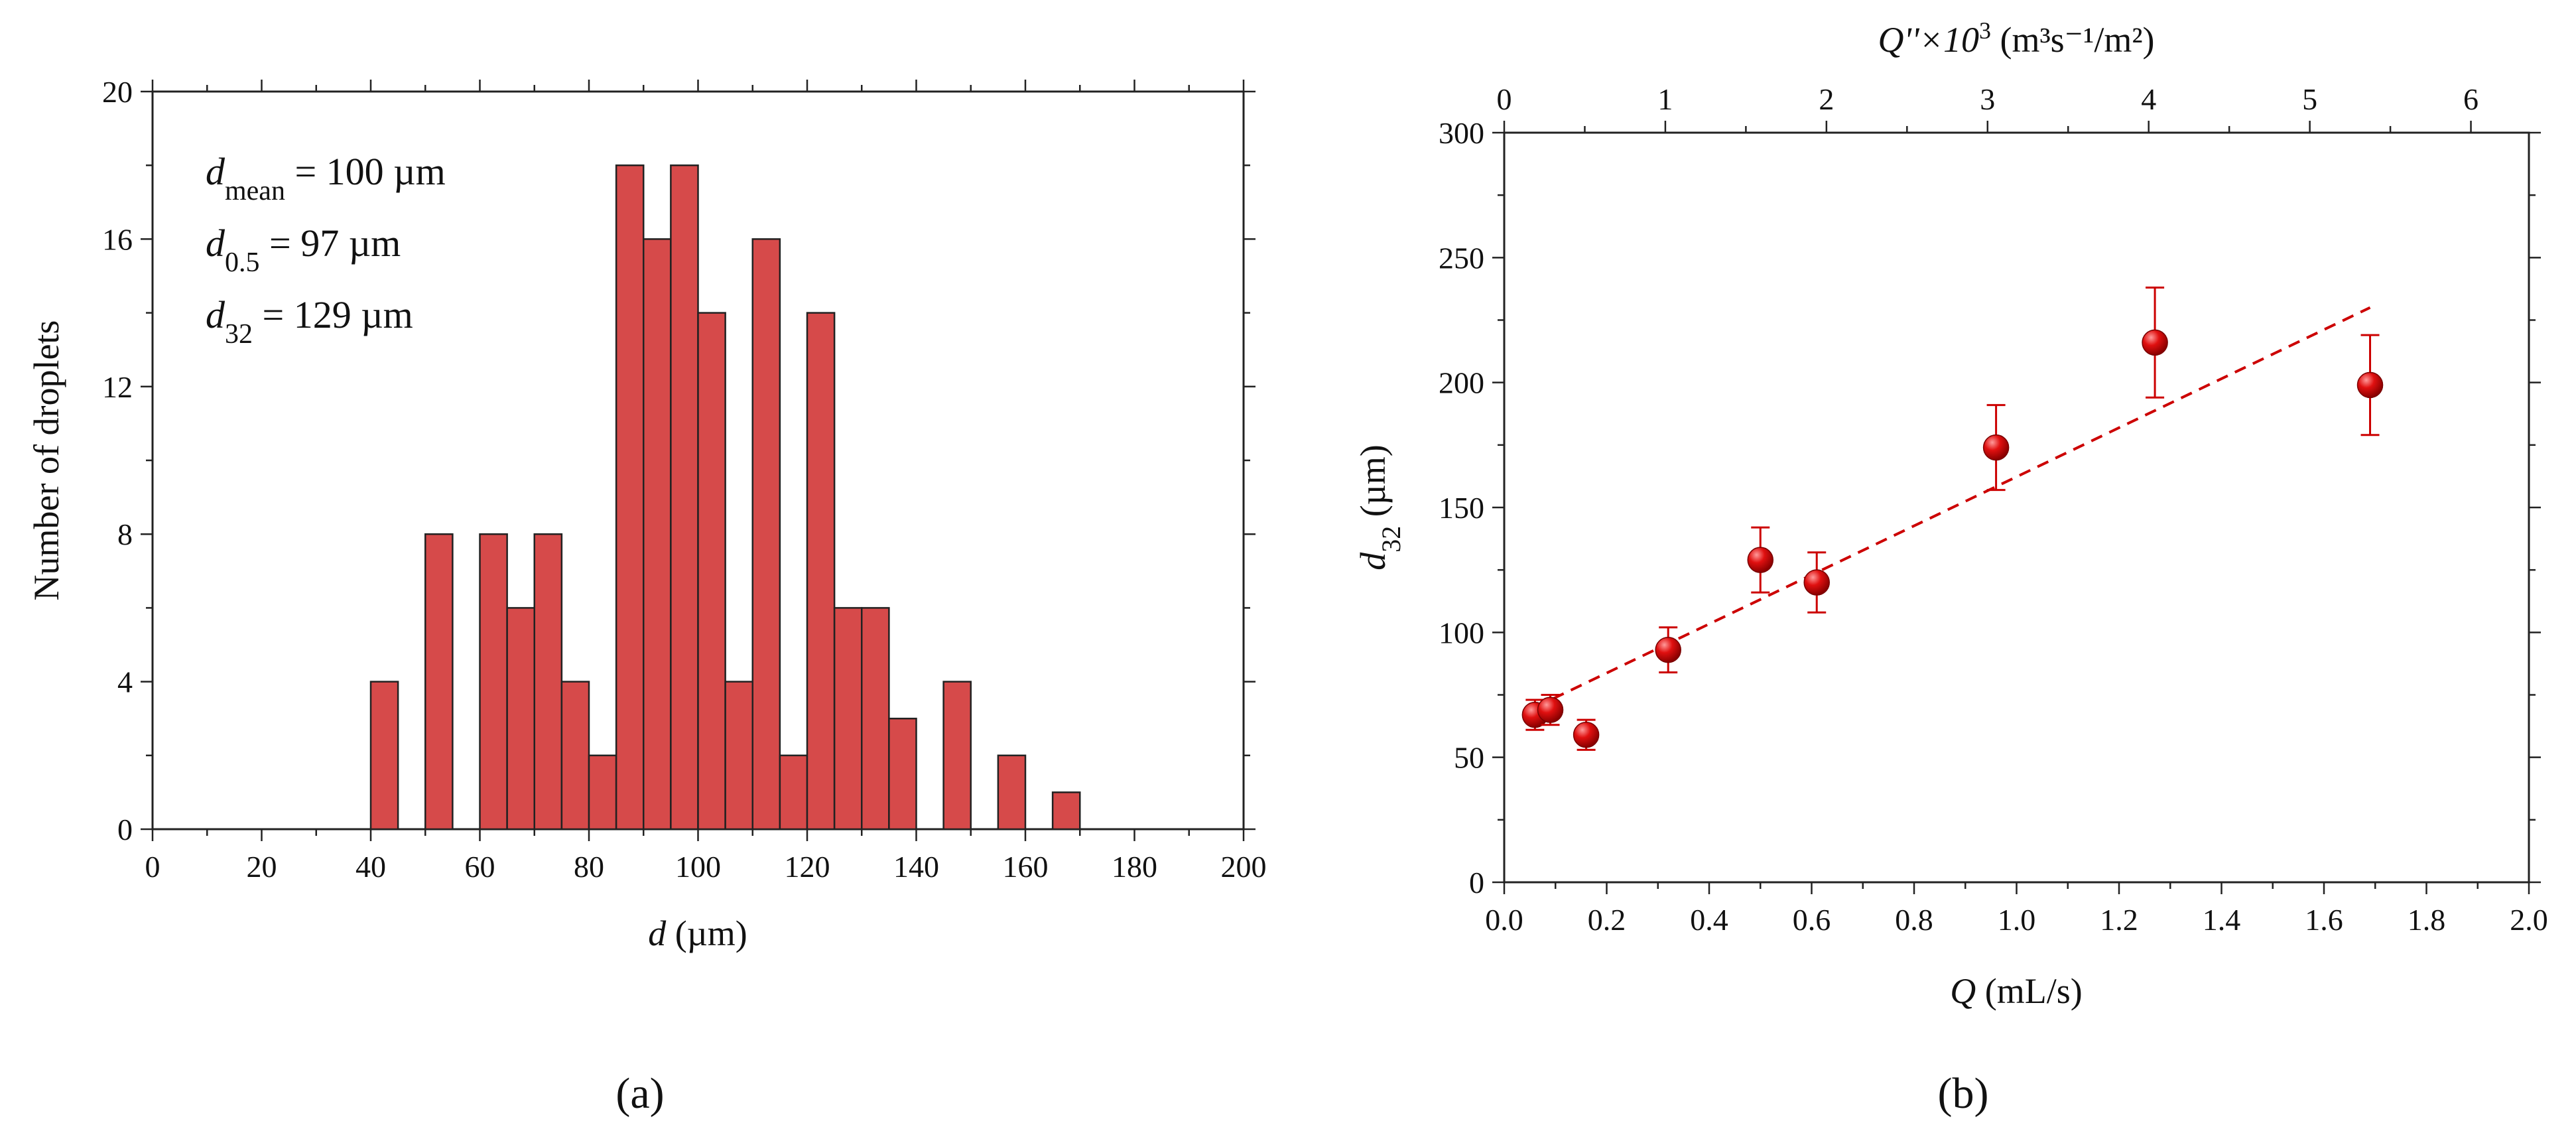  I want to click on scatter-y-axis-label: d32 (µm), so click(1380, 507).